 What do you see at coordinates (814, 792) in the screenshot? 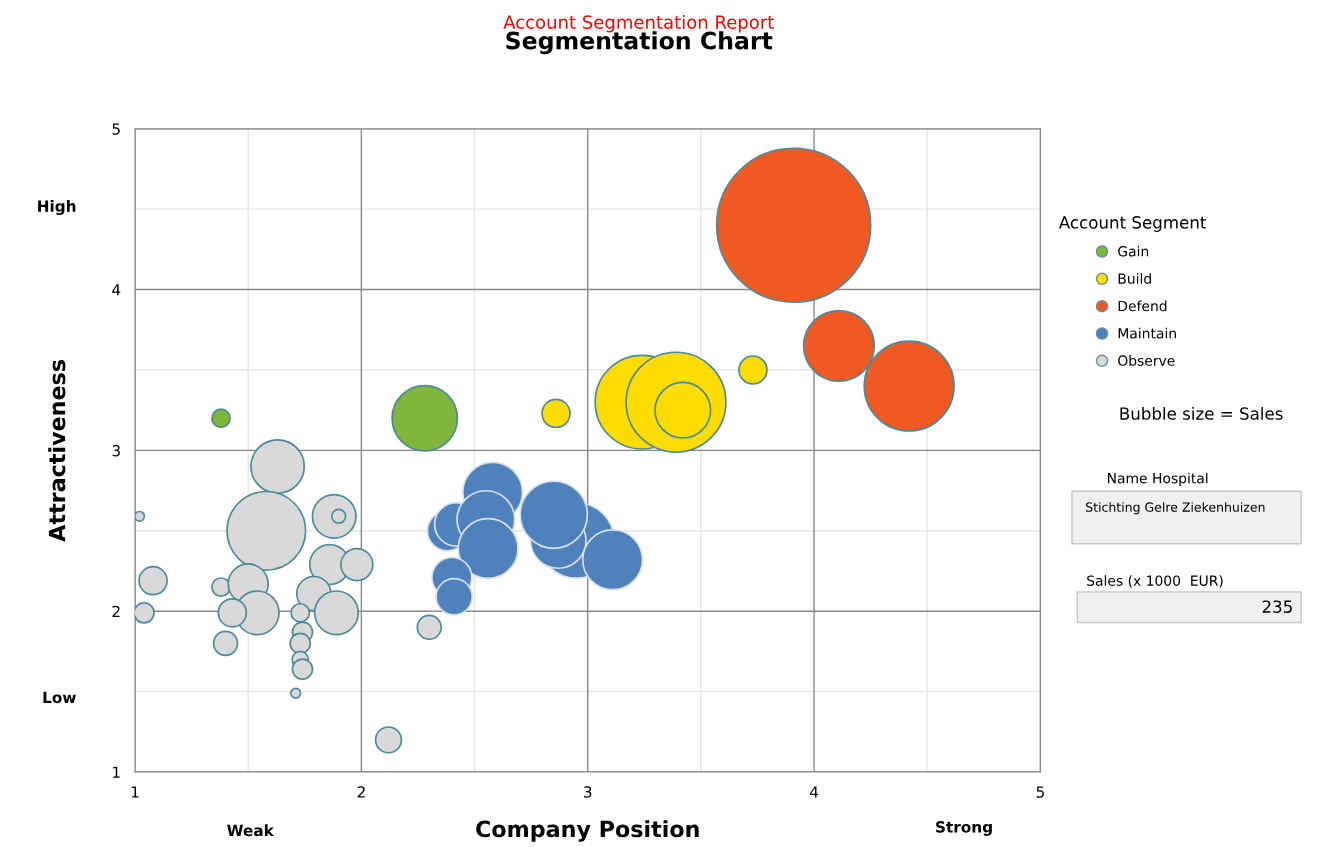
I see `x-tick-label: 4` at bounding box center [814, 792].